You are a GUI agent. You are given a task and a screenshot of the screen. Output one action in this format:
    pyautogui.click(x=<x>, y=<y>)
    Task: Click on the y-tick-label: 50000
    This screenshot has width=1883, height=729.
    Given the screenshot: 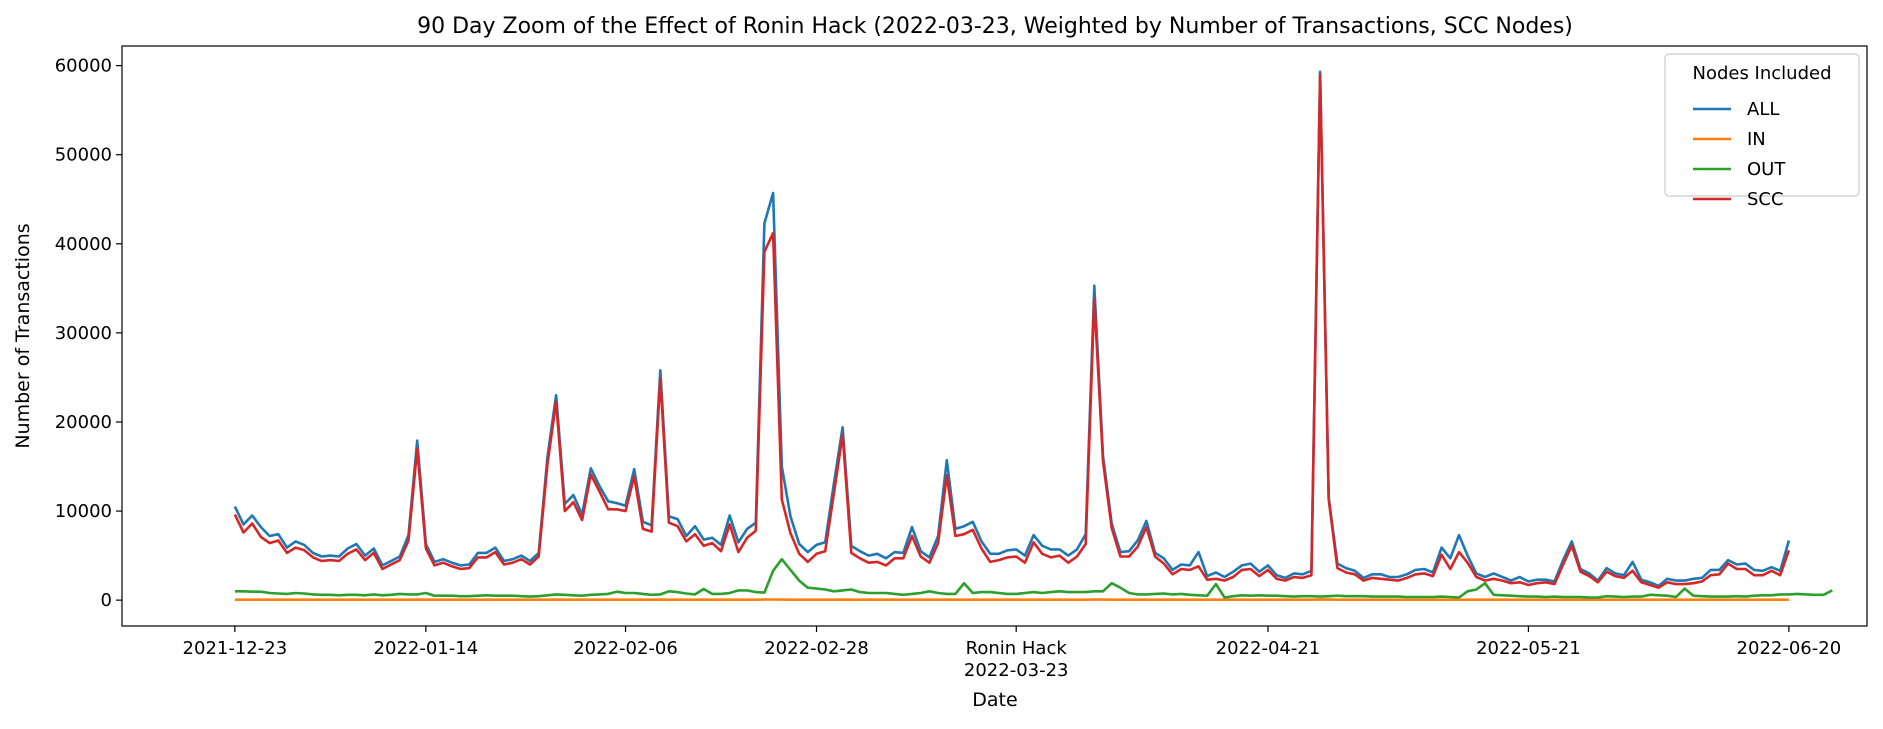 What is the action you would take?
    pyautogui.click(x=83, y=155)
    